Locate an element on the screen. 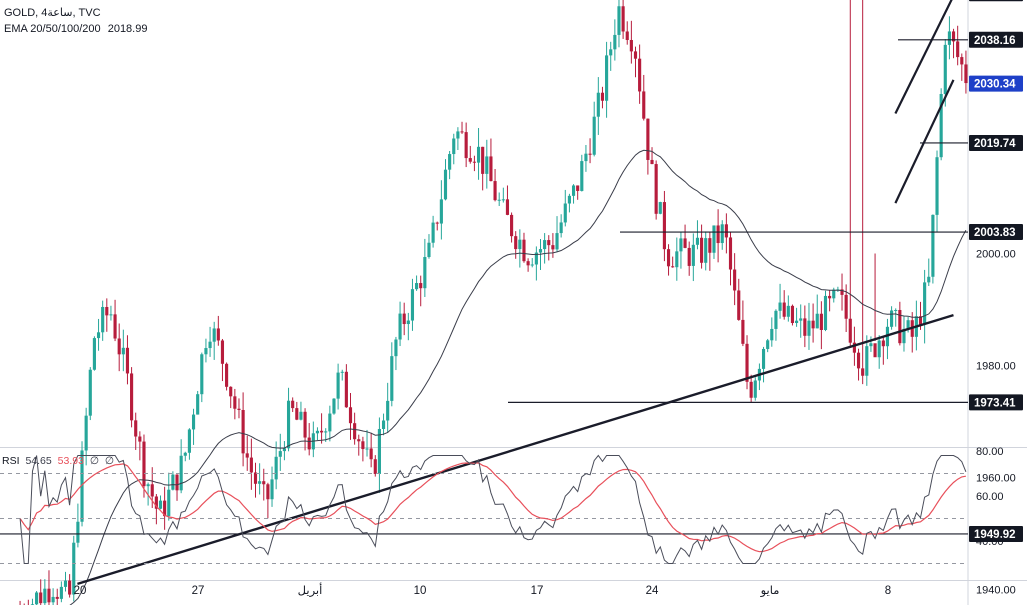  time-axis-tick: أبريل is located at coordinates (310, 590).